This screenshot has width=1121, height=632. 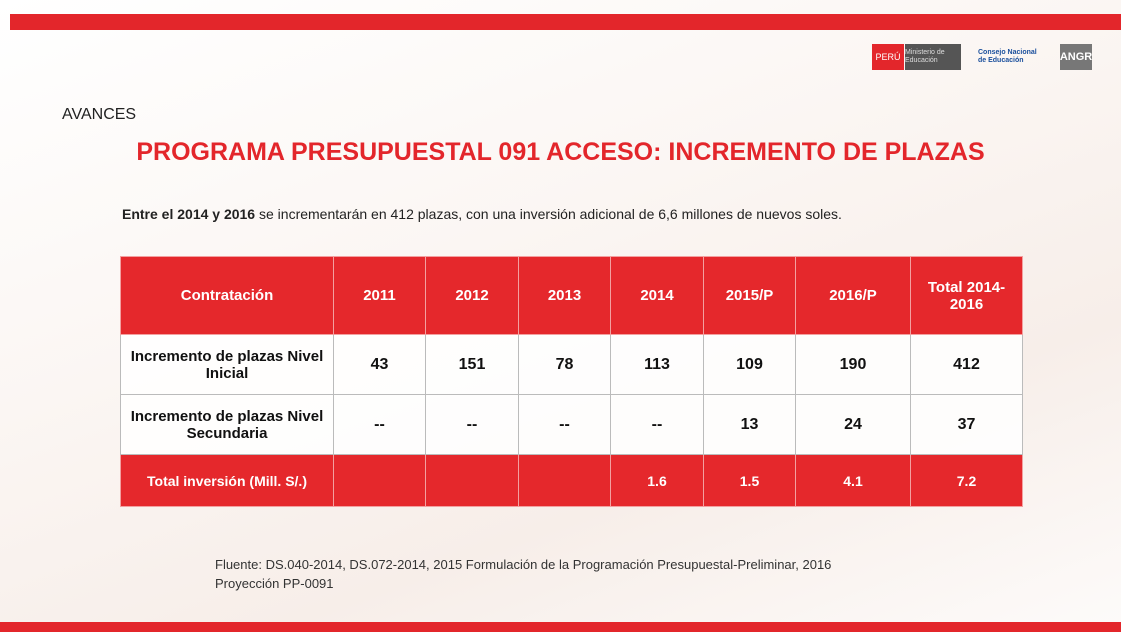 What do you see at coordinates (966, 364) in the screenshot?
I see `cell: 412` at bounding box center [966, 364].